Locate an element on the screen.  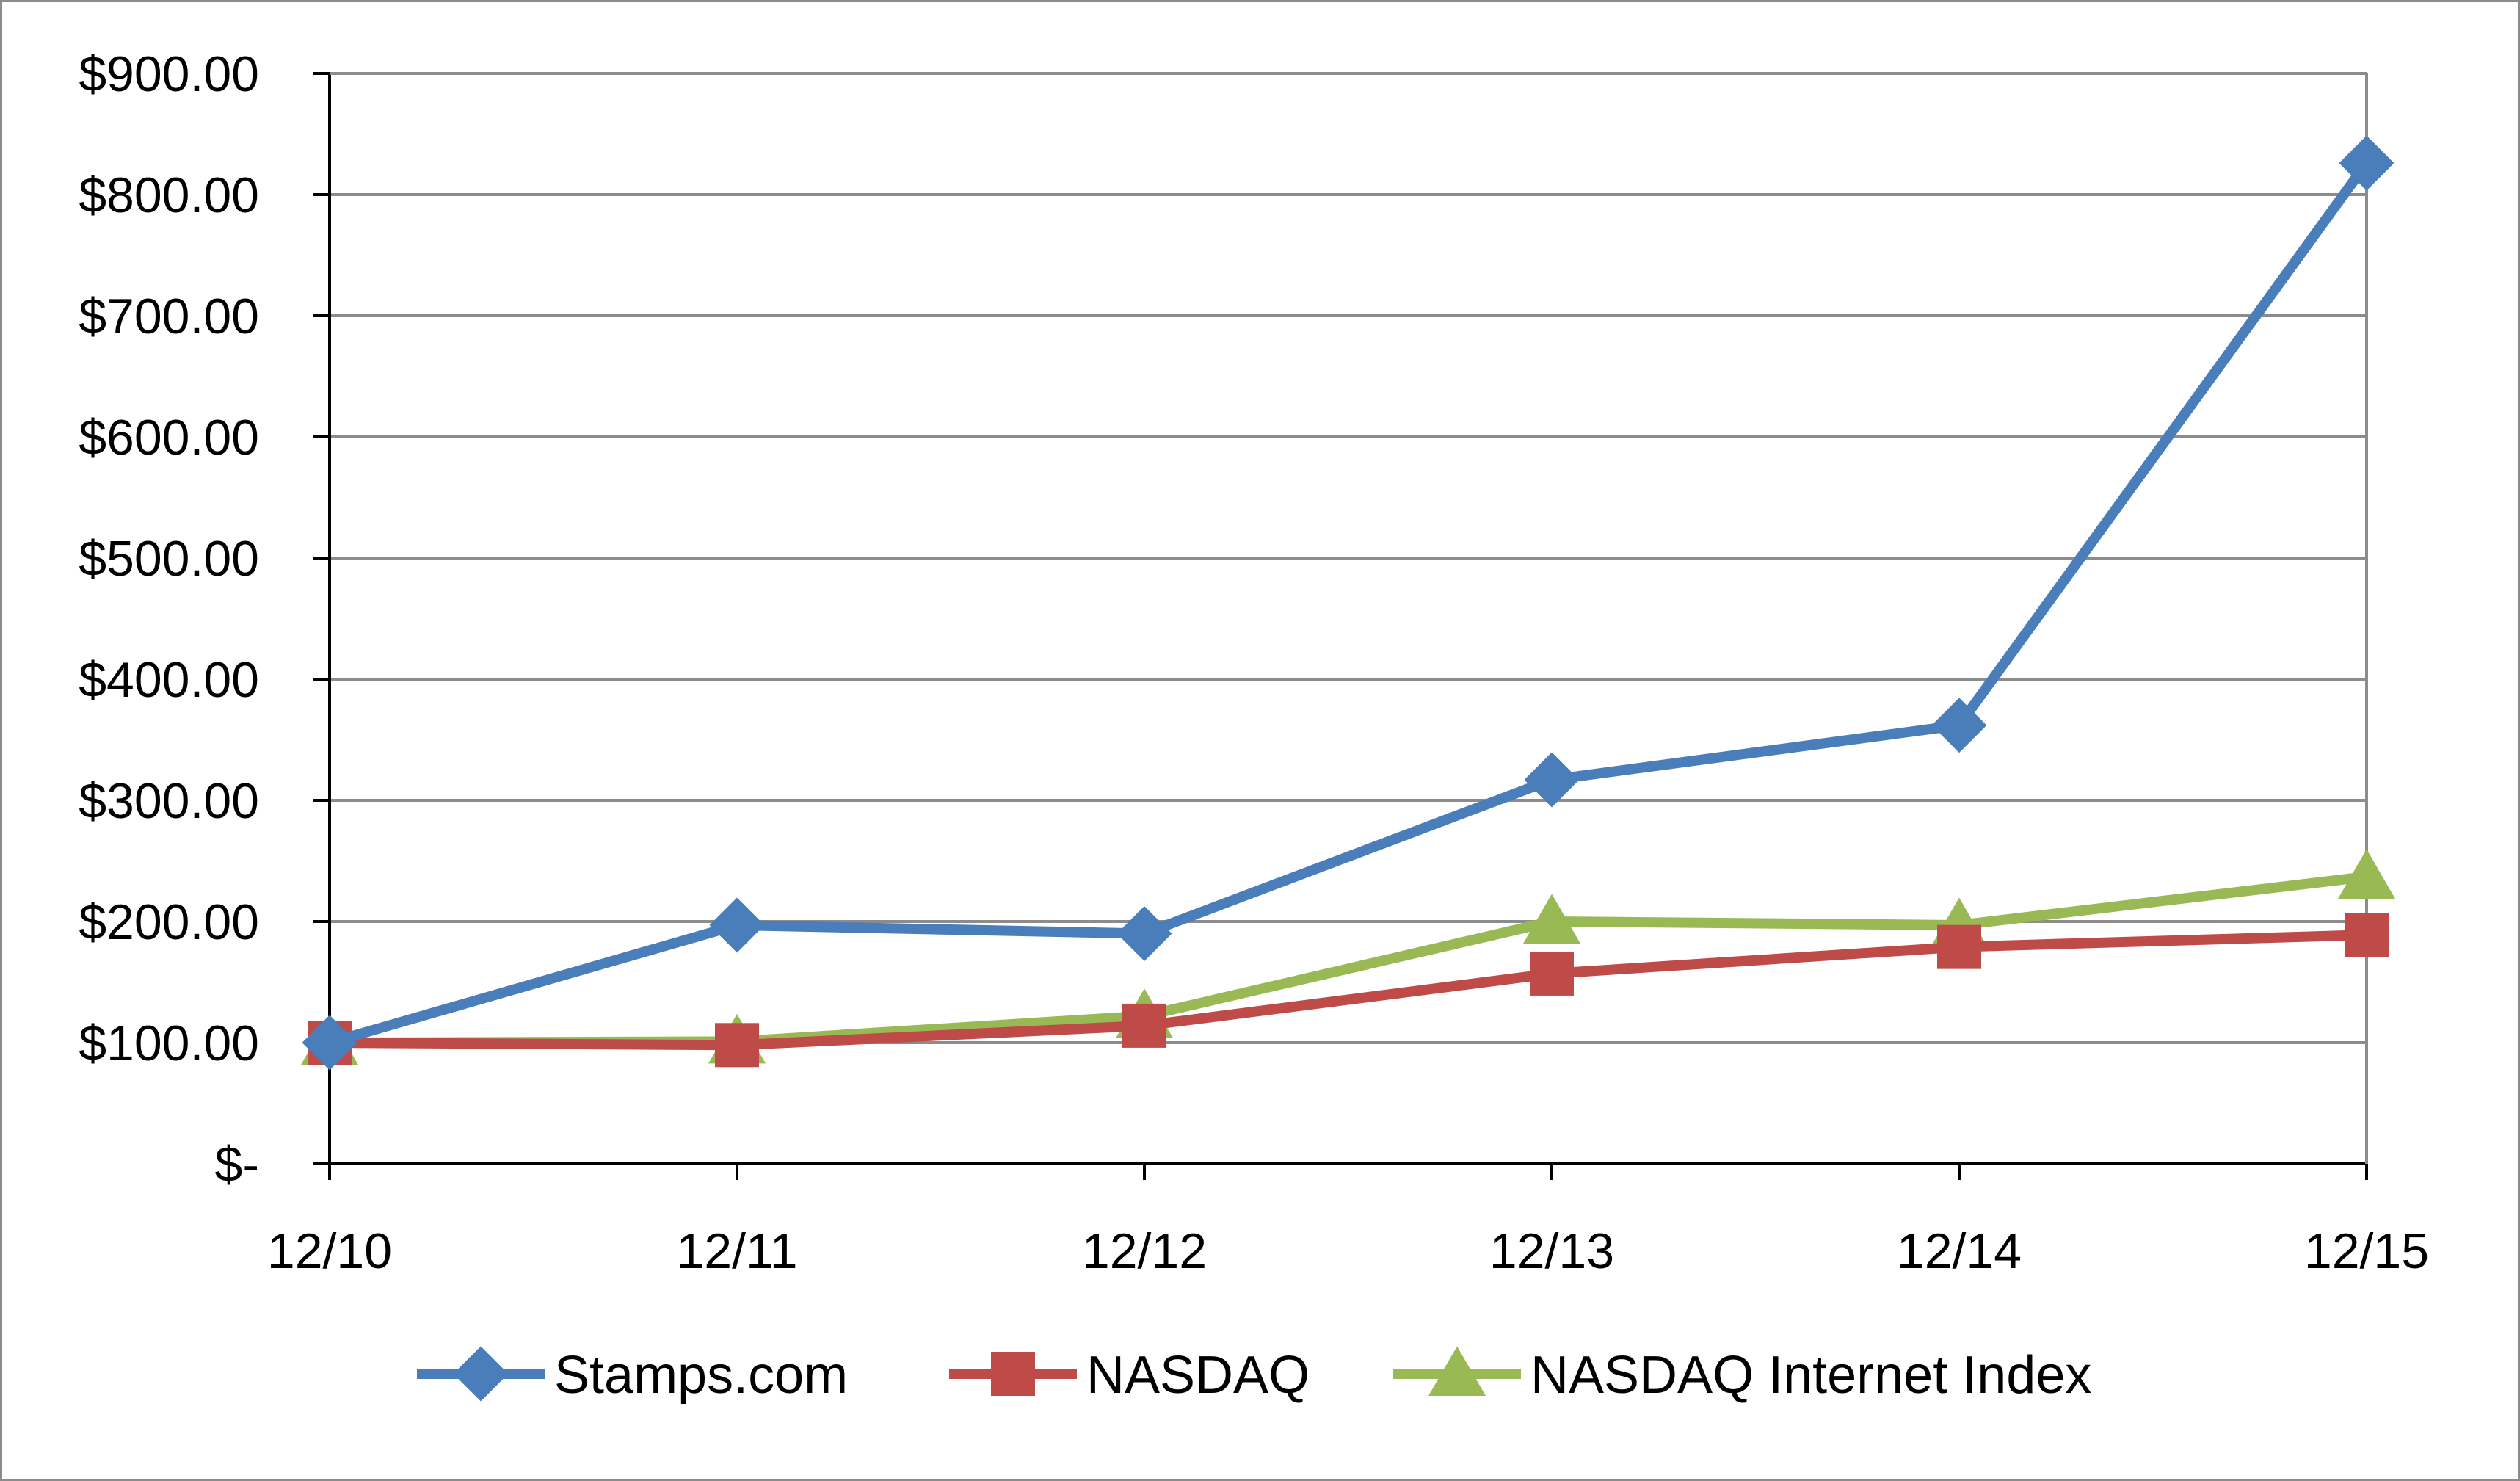
legend-item: NASDAQ Internet Index is located at coordinates (1742, 1375).